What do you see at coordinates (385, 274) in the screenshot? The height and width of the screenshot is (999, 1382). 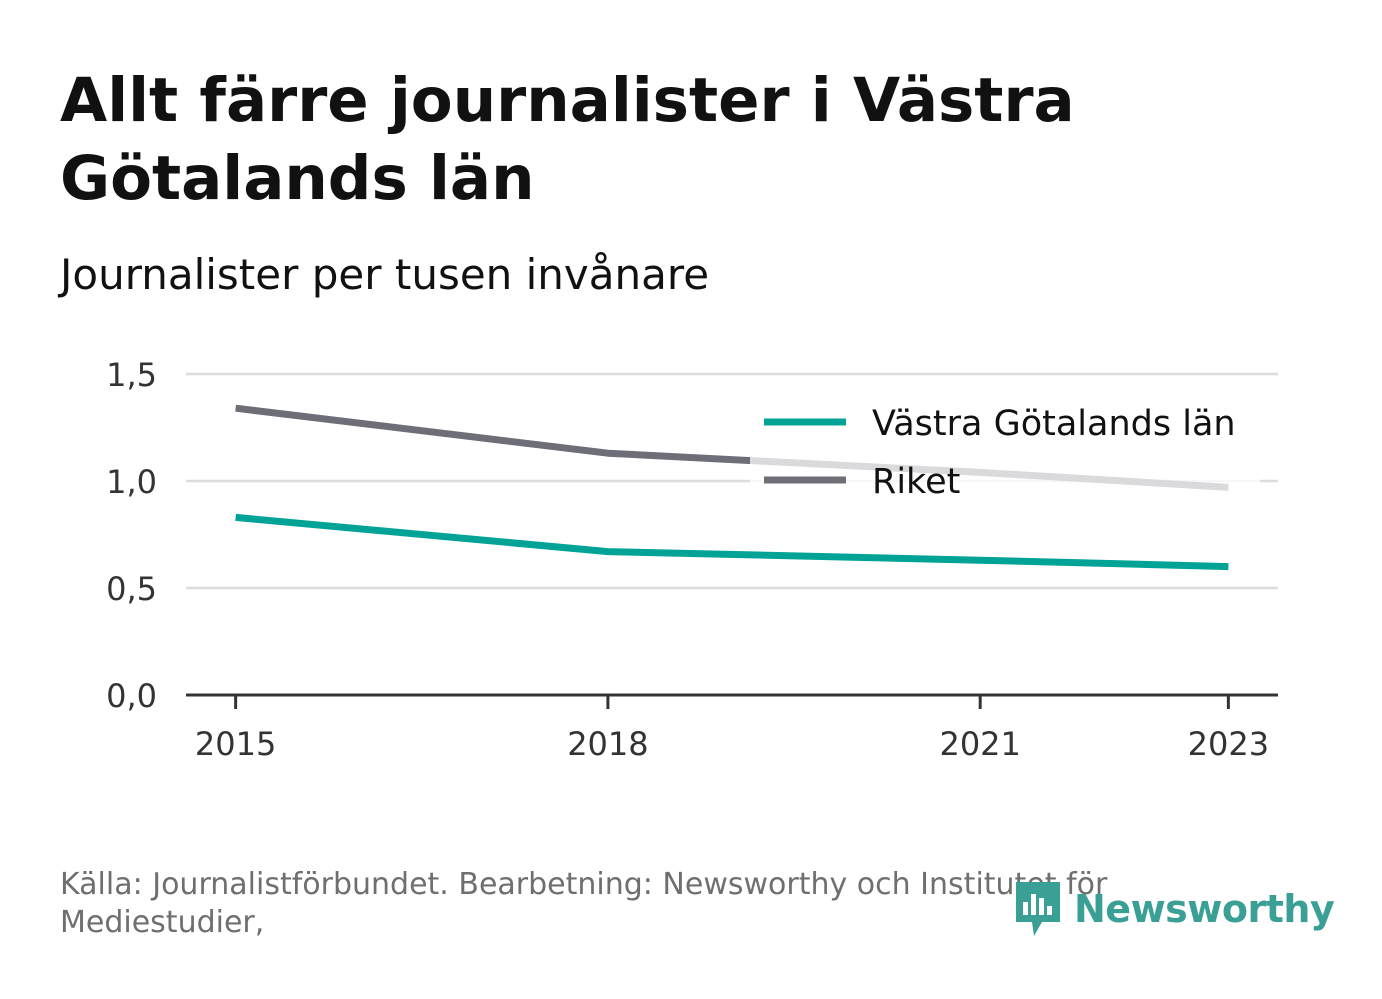 I see `chart-subtitle: Journalister per tusen invånare` at bounding box center [385, 274].